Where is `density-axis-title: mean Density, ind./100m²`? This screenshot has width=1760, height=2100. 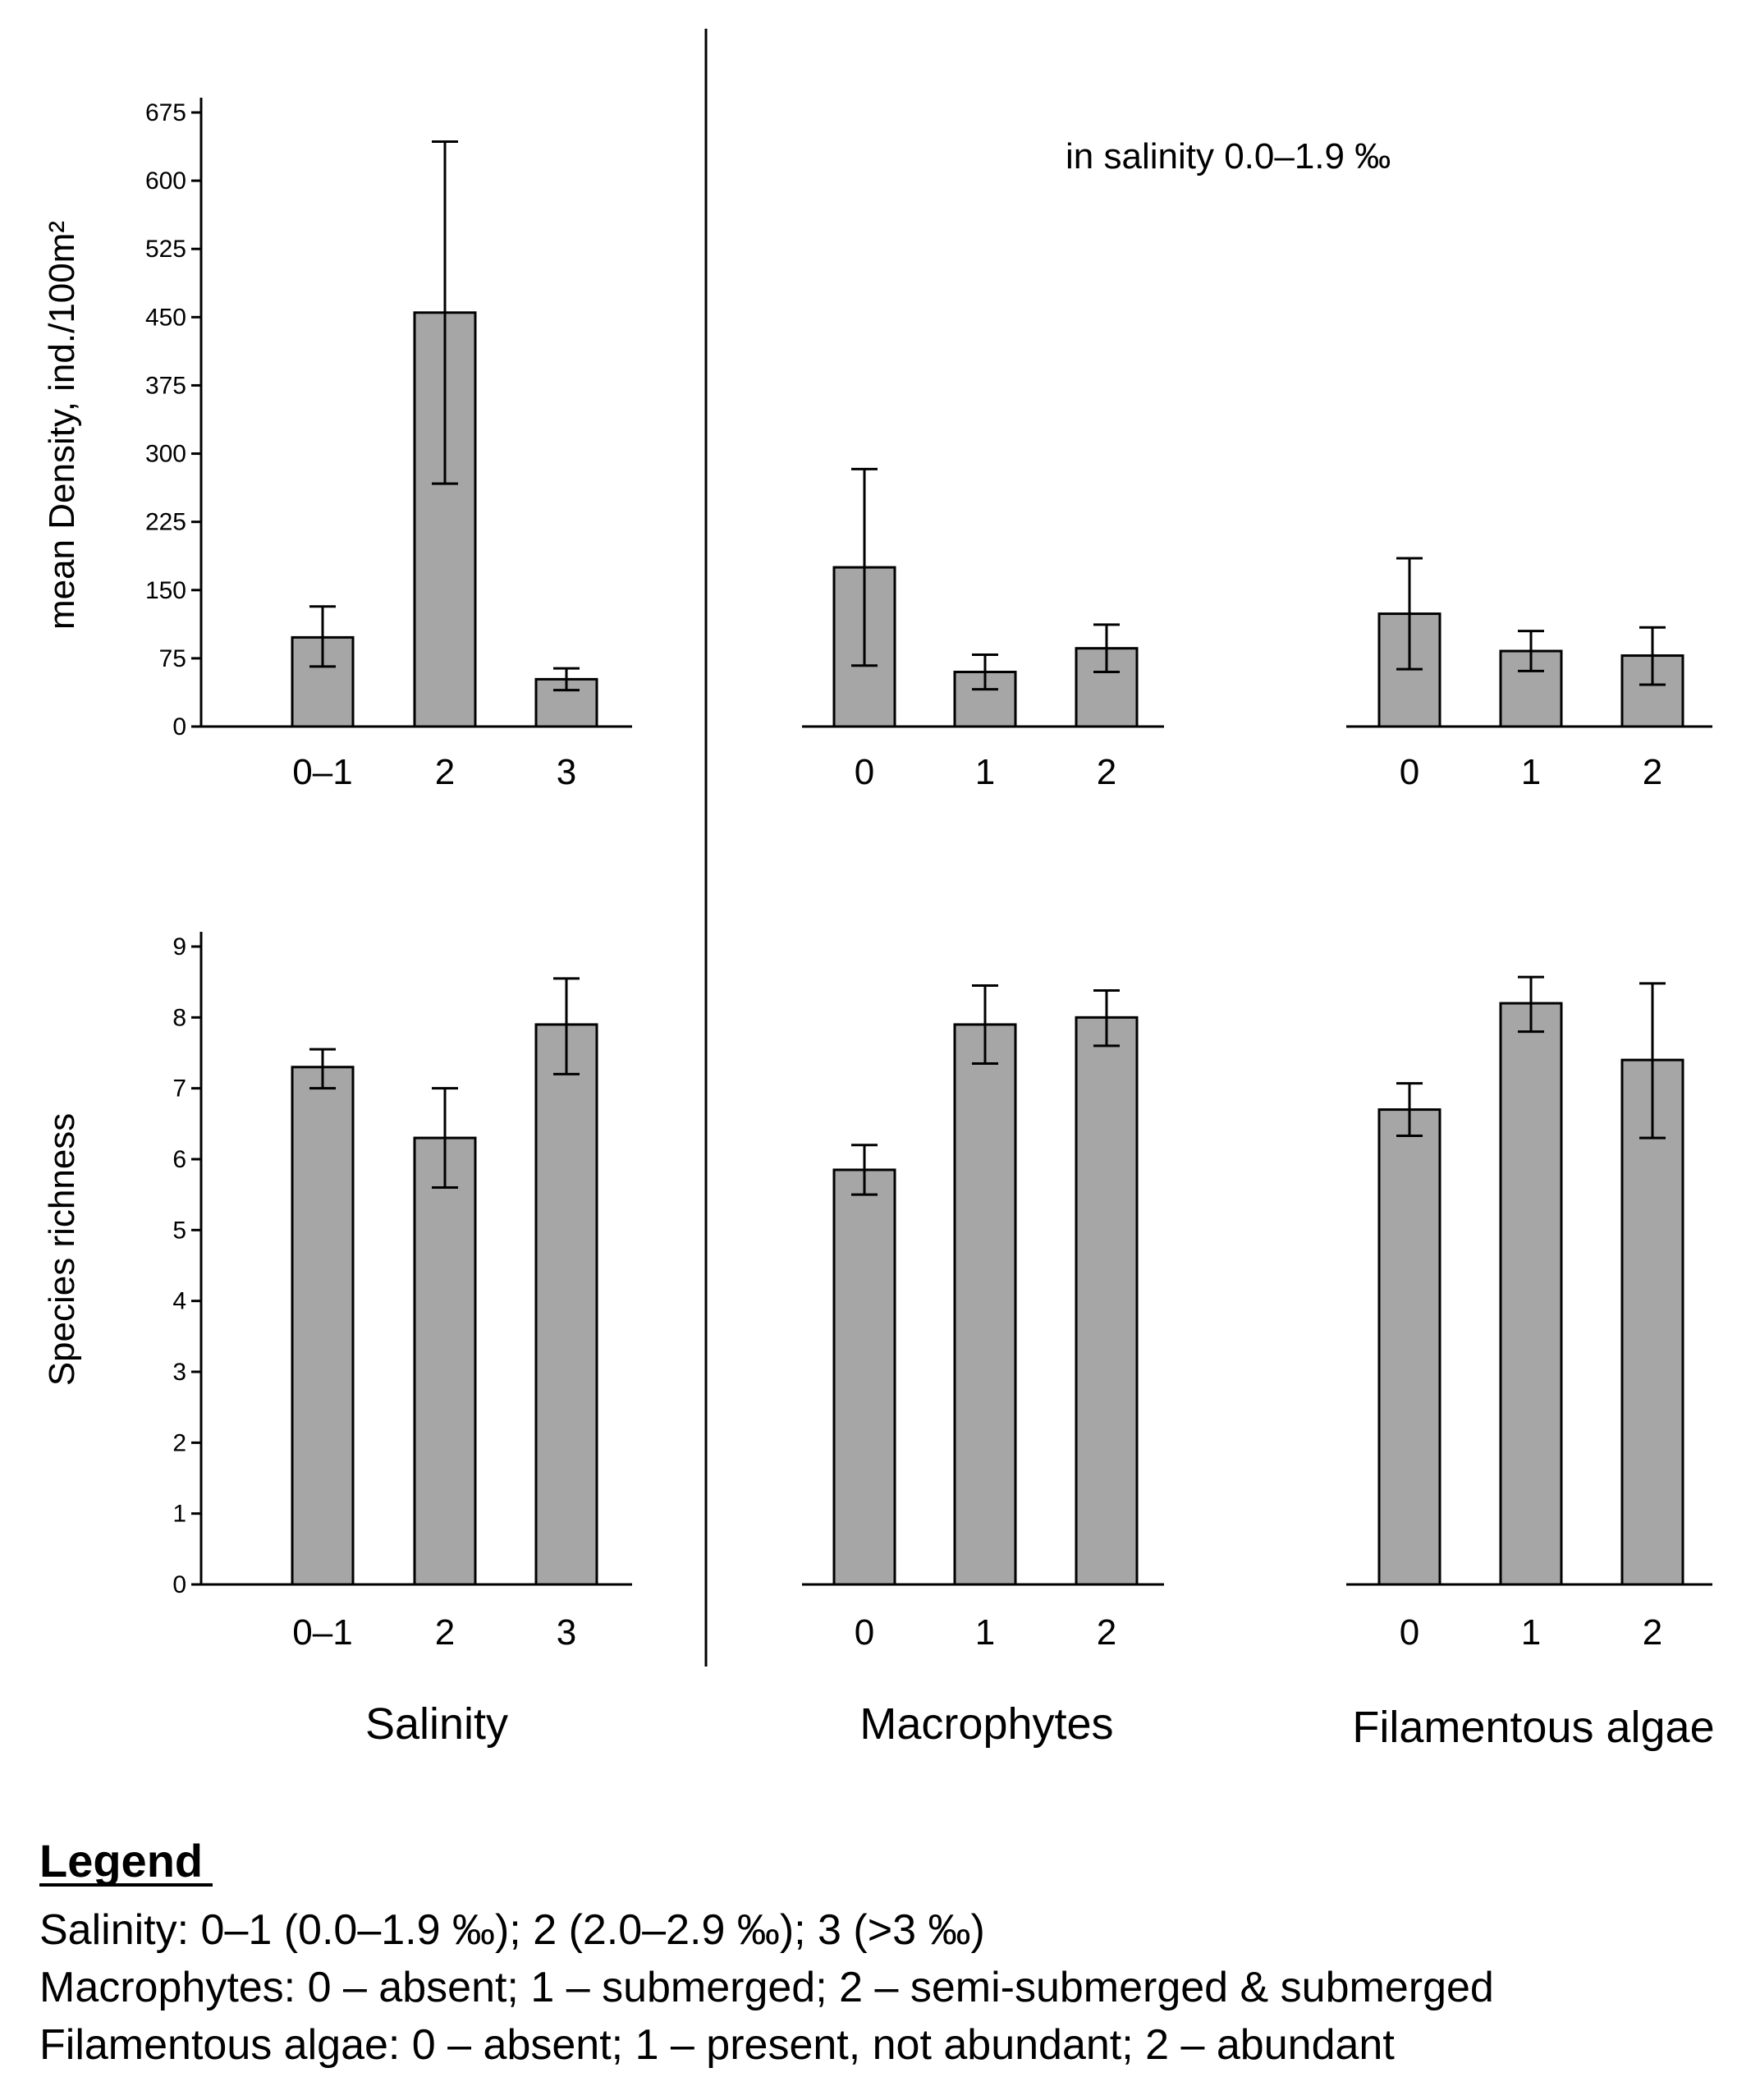 density-axis-title: mean Density, ind./100m² is located at coordinates (62, 426).